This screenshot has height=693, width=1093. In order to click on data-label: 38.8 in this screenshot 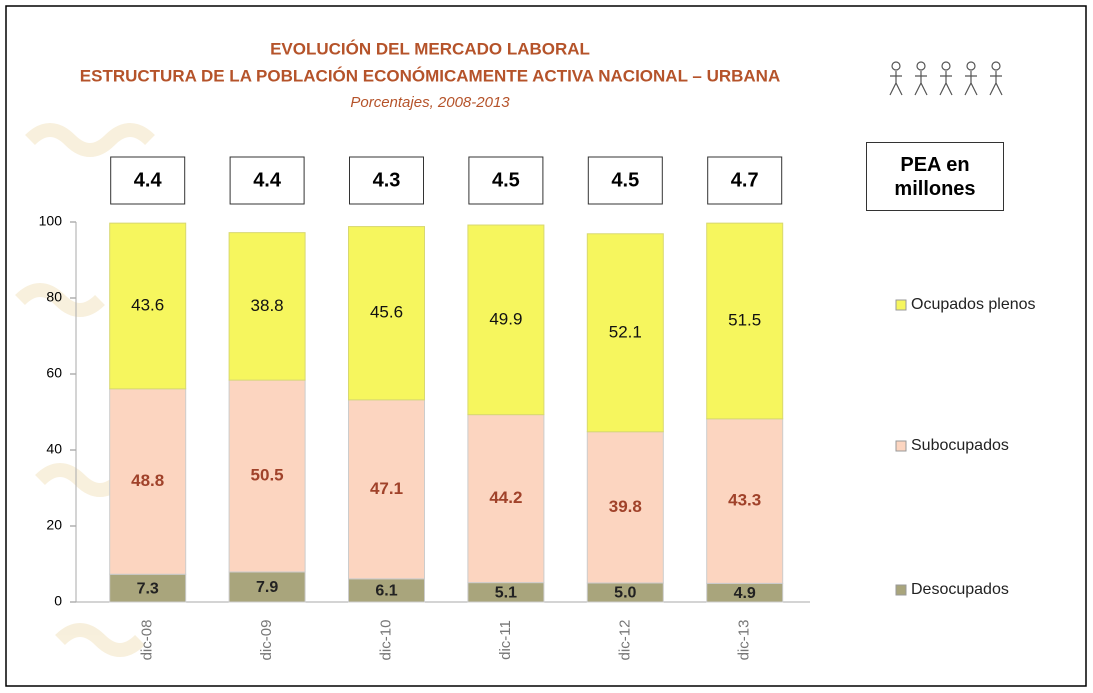, I will do `click(267, 305)`.